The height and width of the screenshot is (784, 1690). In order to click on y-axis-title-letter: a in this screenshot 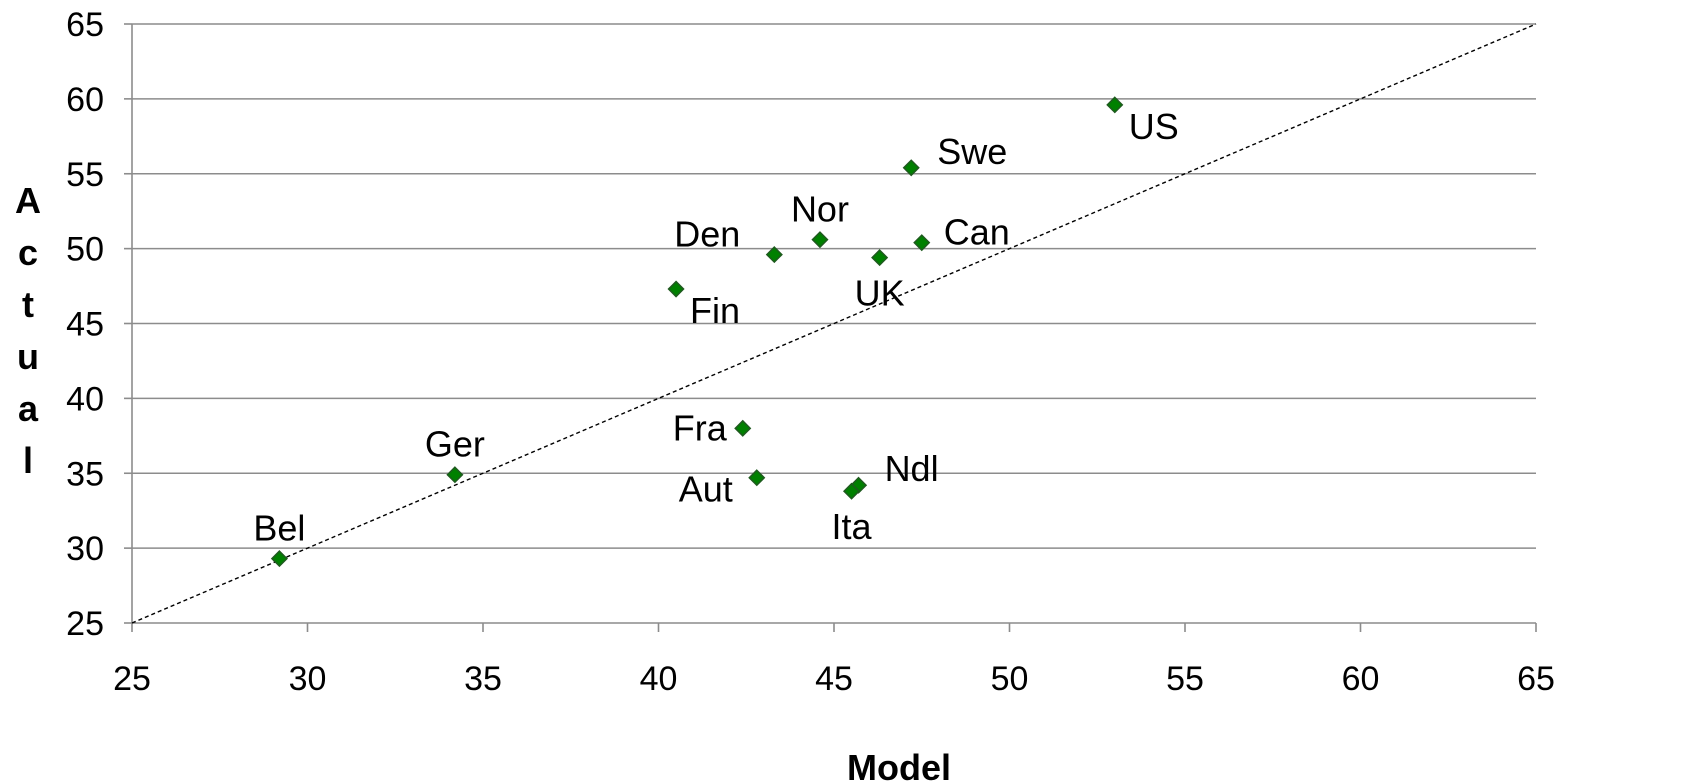, I will do `click(28, 408)`.